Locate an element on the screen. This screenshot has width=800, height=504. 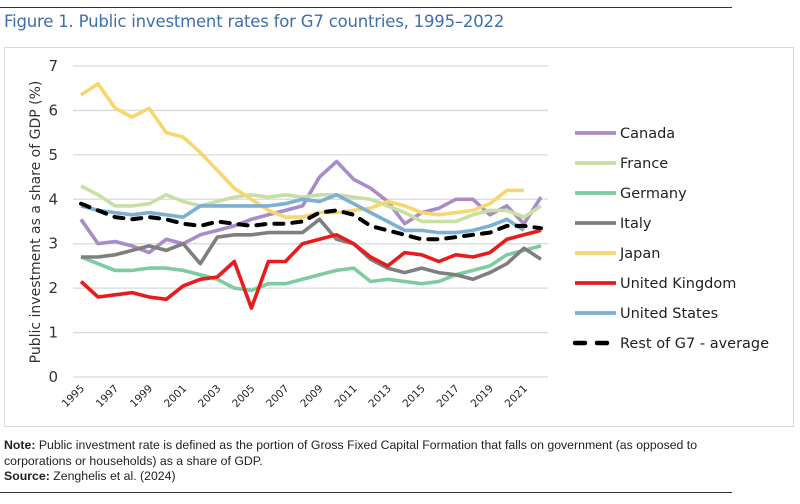
legend-label: Rest of G7 - average is located at coordinates (694, 344).